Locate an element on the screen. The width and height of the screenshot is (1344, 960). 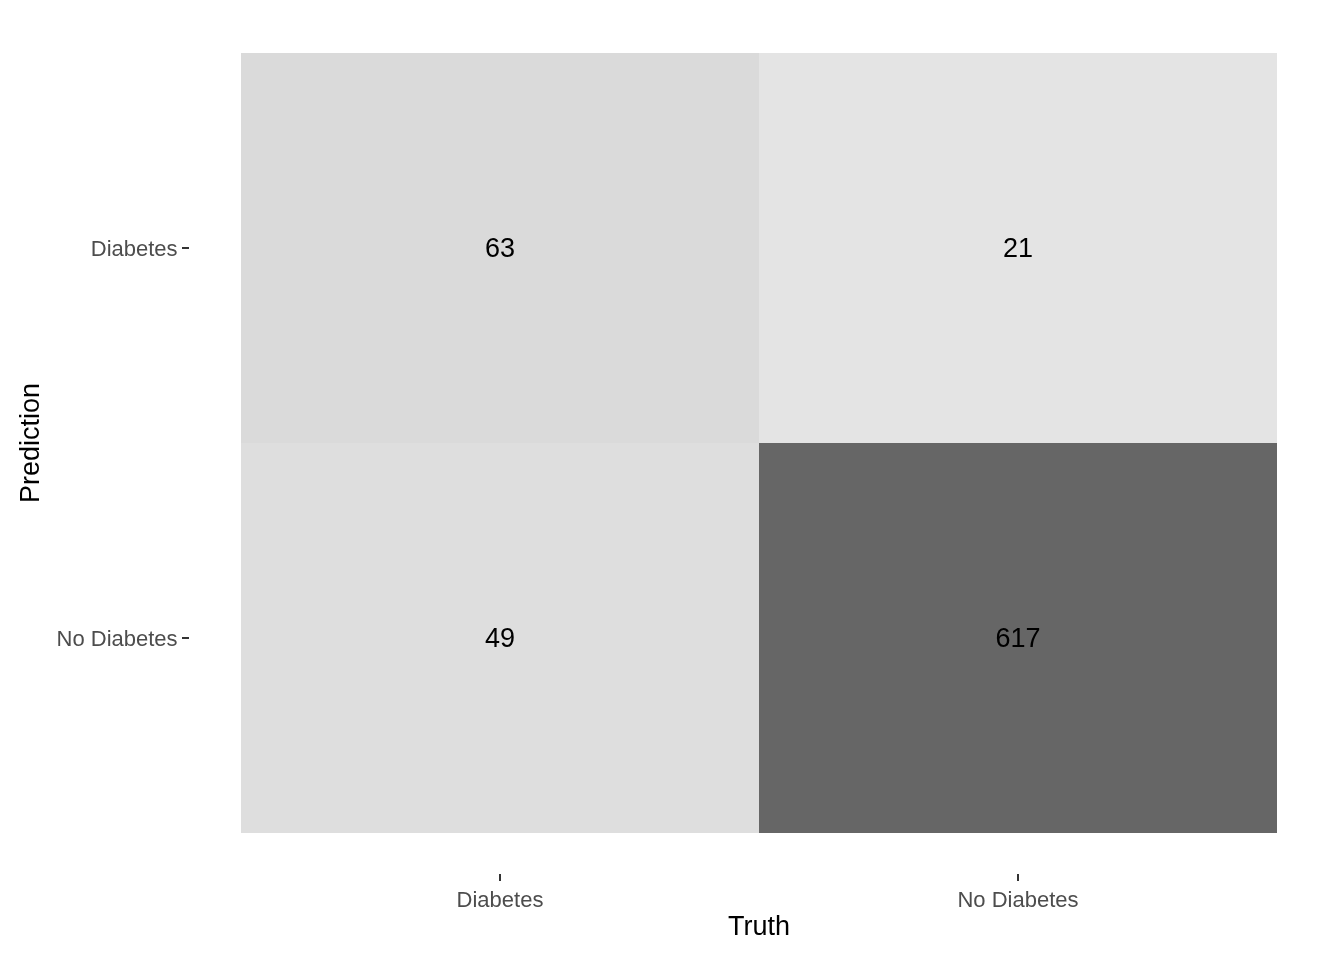
data-label: 63 is located at coordinates (500, 247).